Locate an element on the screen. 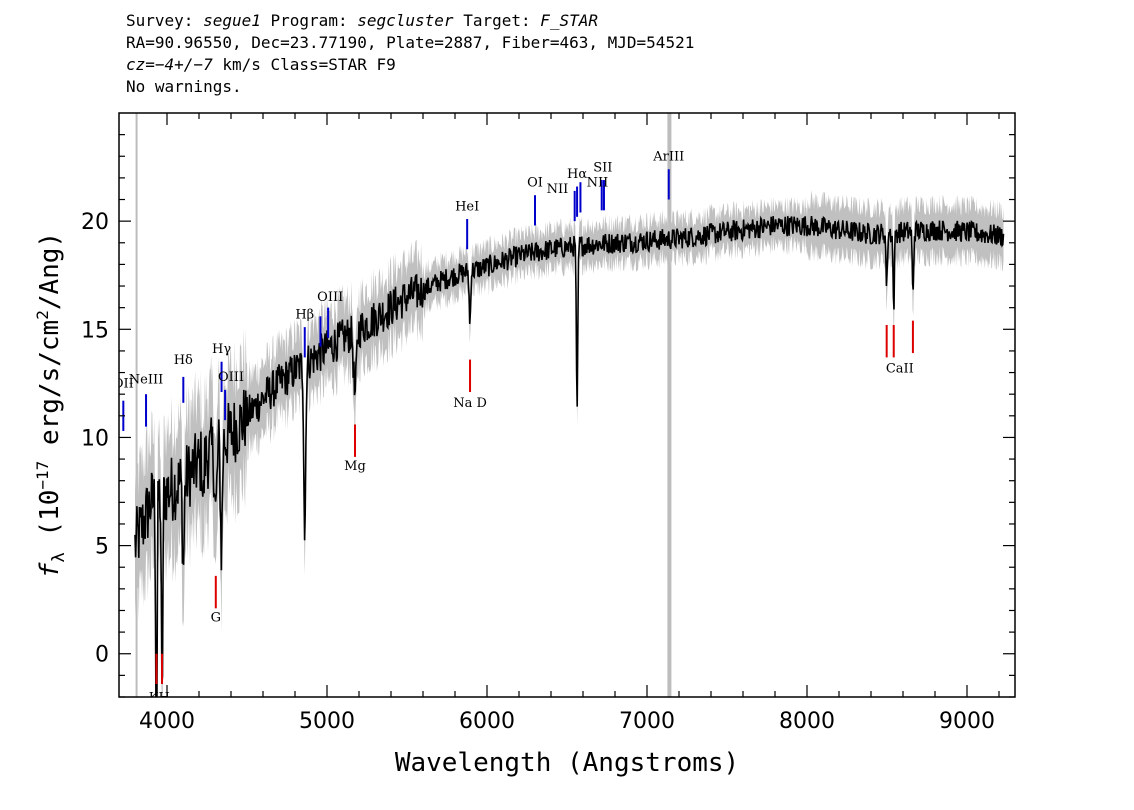 The height and width of the screenshot is (810, 1134). absorption-line-label: Na D is located at coordinates (470, 403).